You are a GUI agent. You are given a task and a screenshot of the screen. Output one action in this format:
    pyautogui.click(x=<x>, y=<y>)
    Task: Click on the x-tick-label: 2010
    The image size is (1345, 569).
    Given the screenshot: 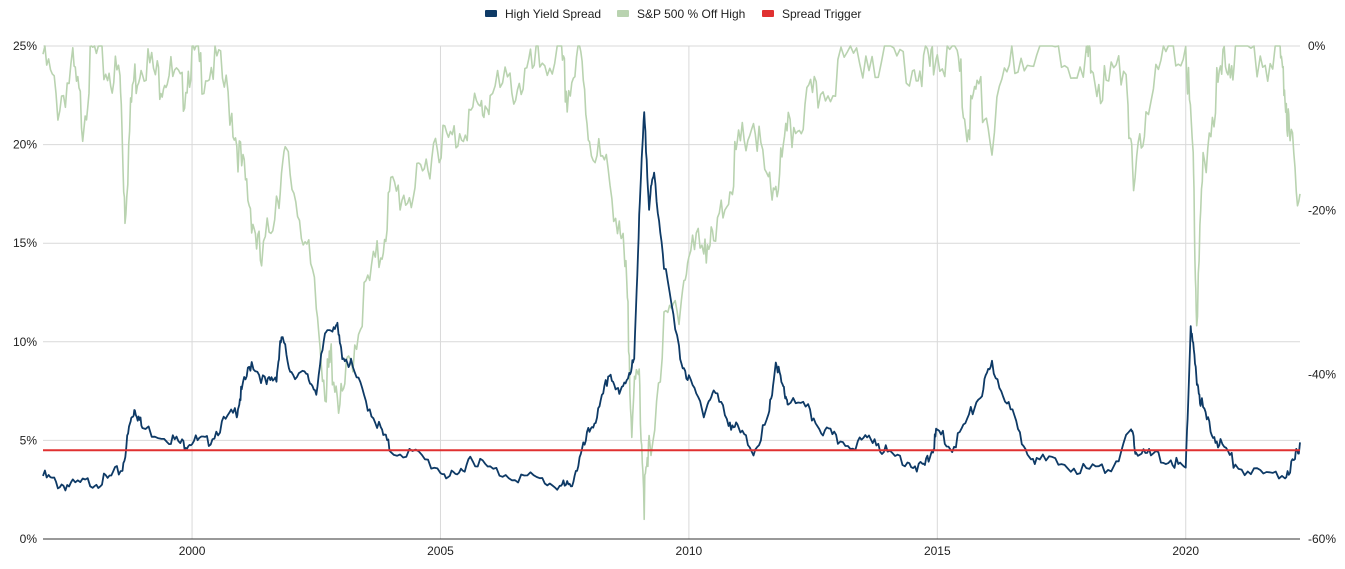 What is the action you would take?
    pyautogui.click(x=689, y=551)
    